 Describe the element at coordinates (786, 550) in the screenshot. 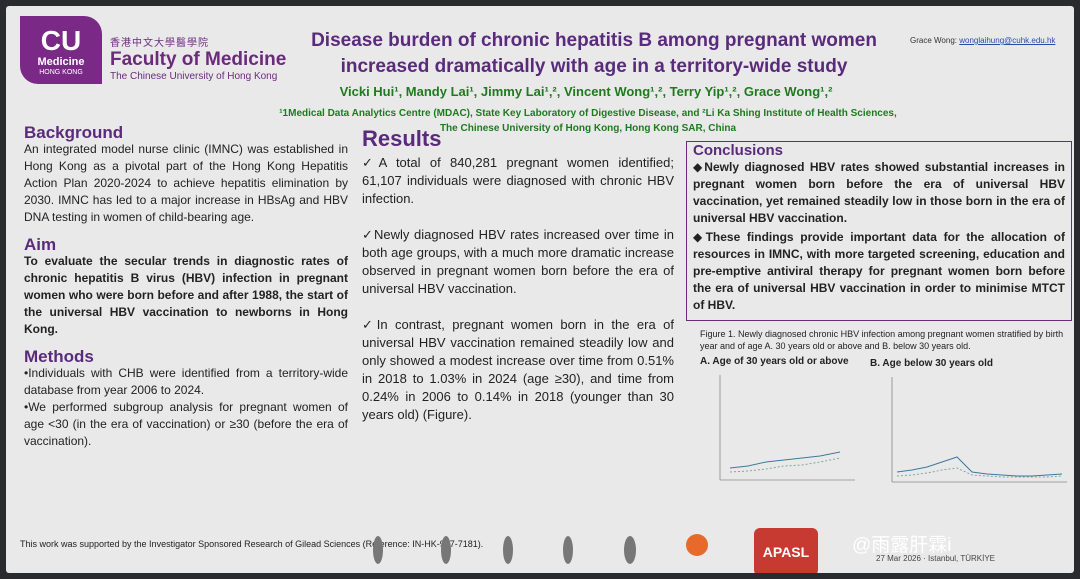

I see `apasl-logo: APASL` at that location.